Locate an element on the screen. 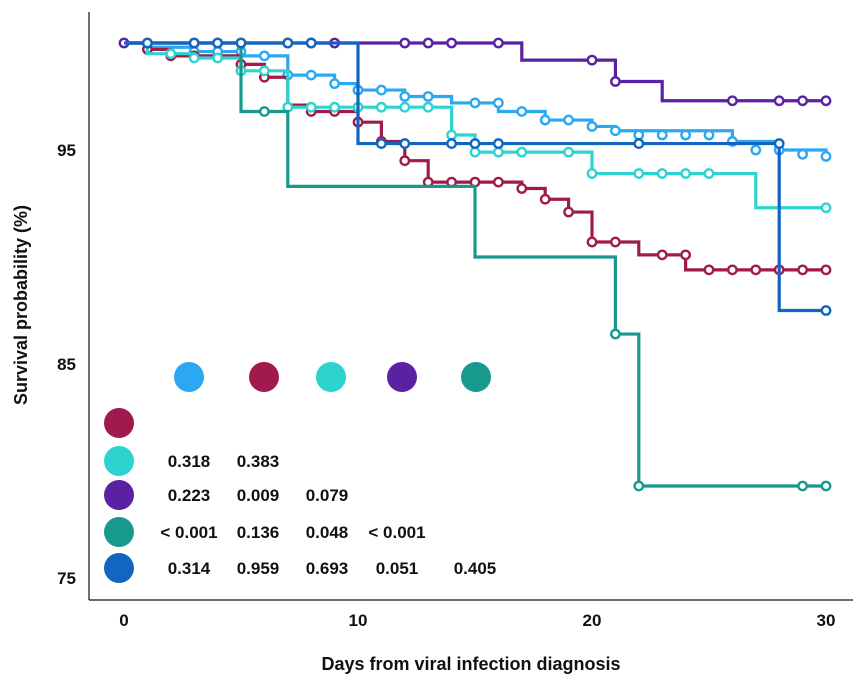  survival-curve is located at coordinates (475, 72).